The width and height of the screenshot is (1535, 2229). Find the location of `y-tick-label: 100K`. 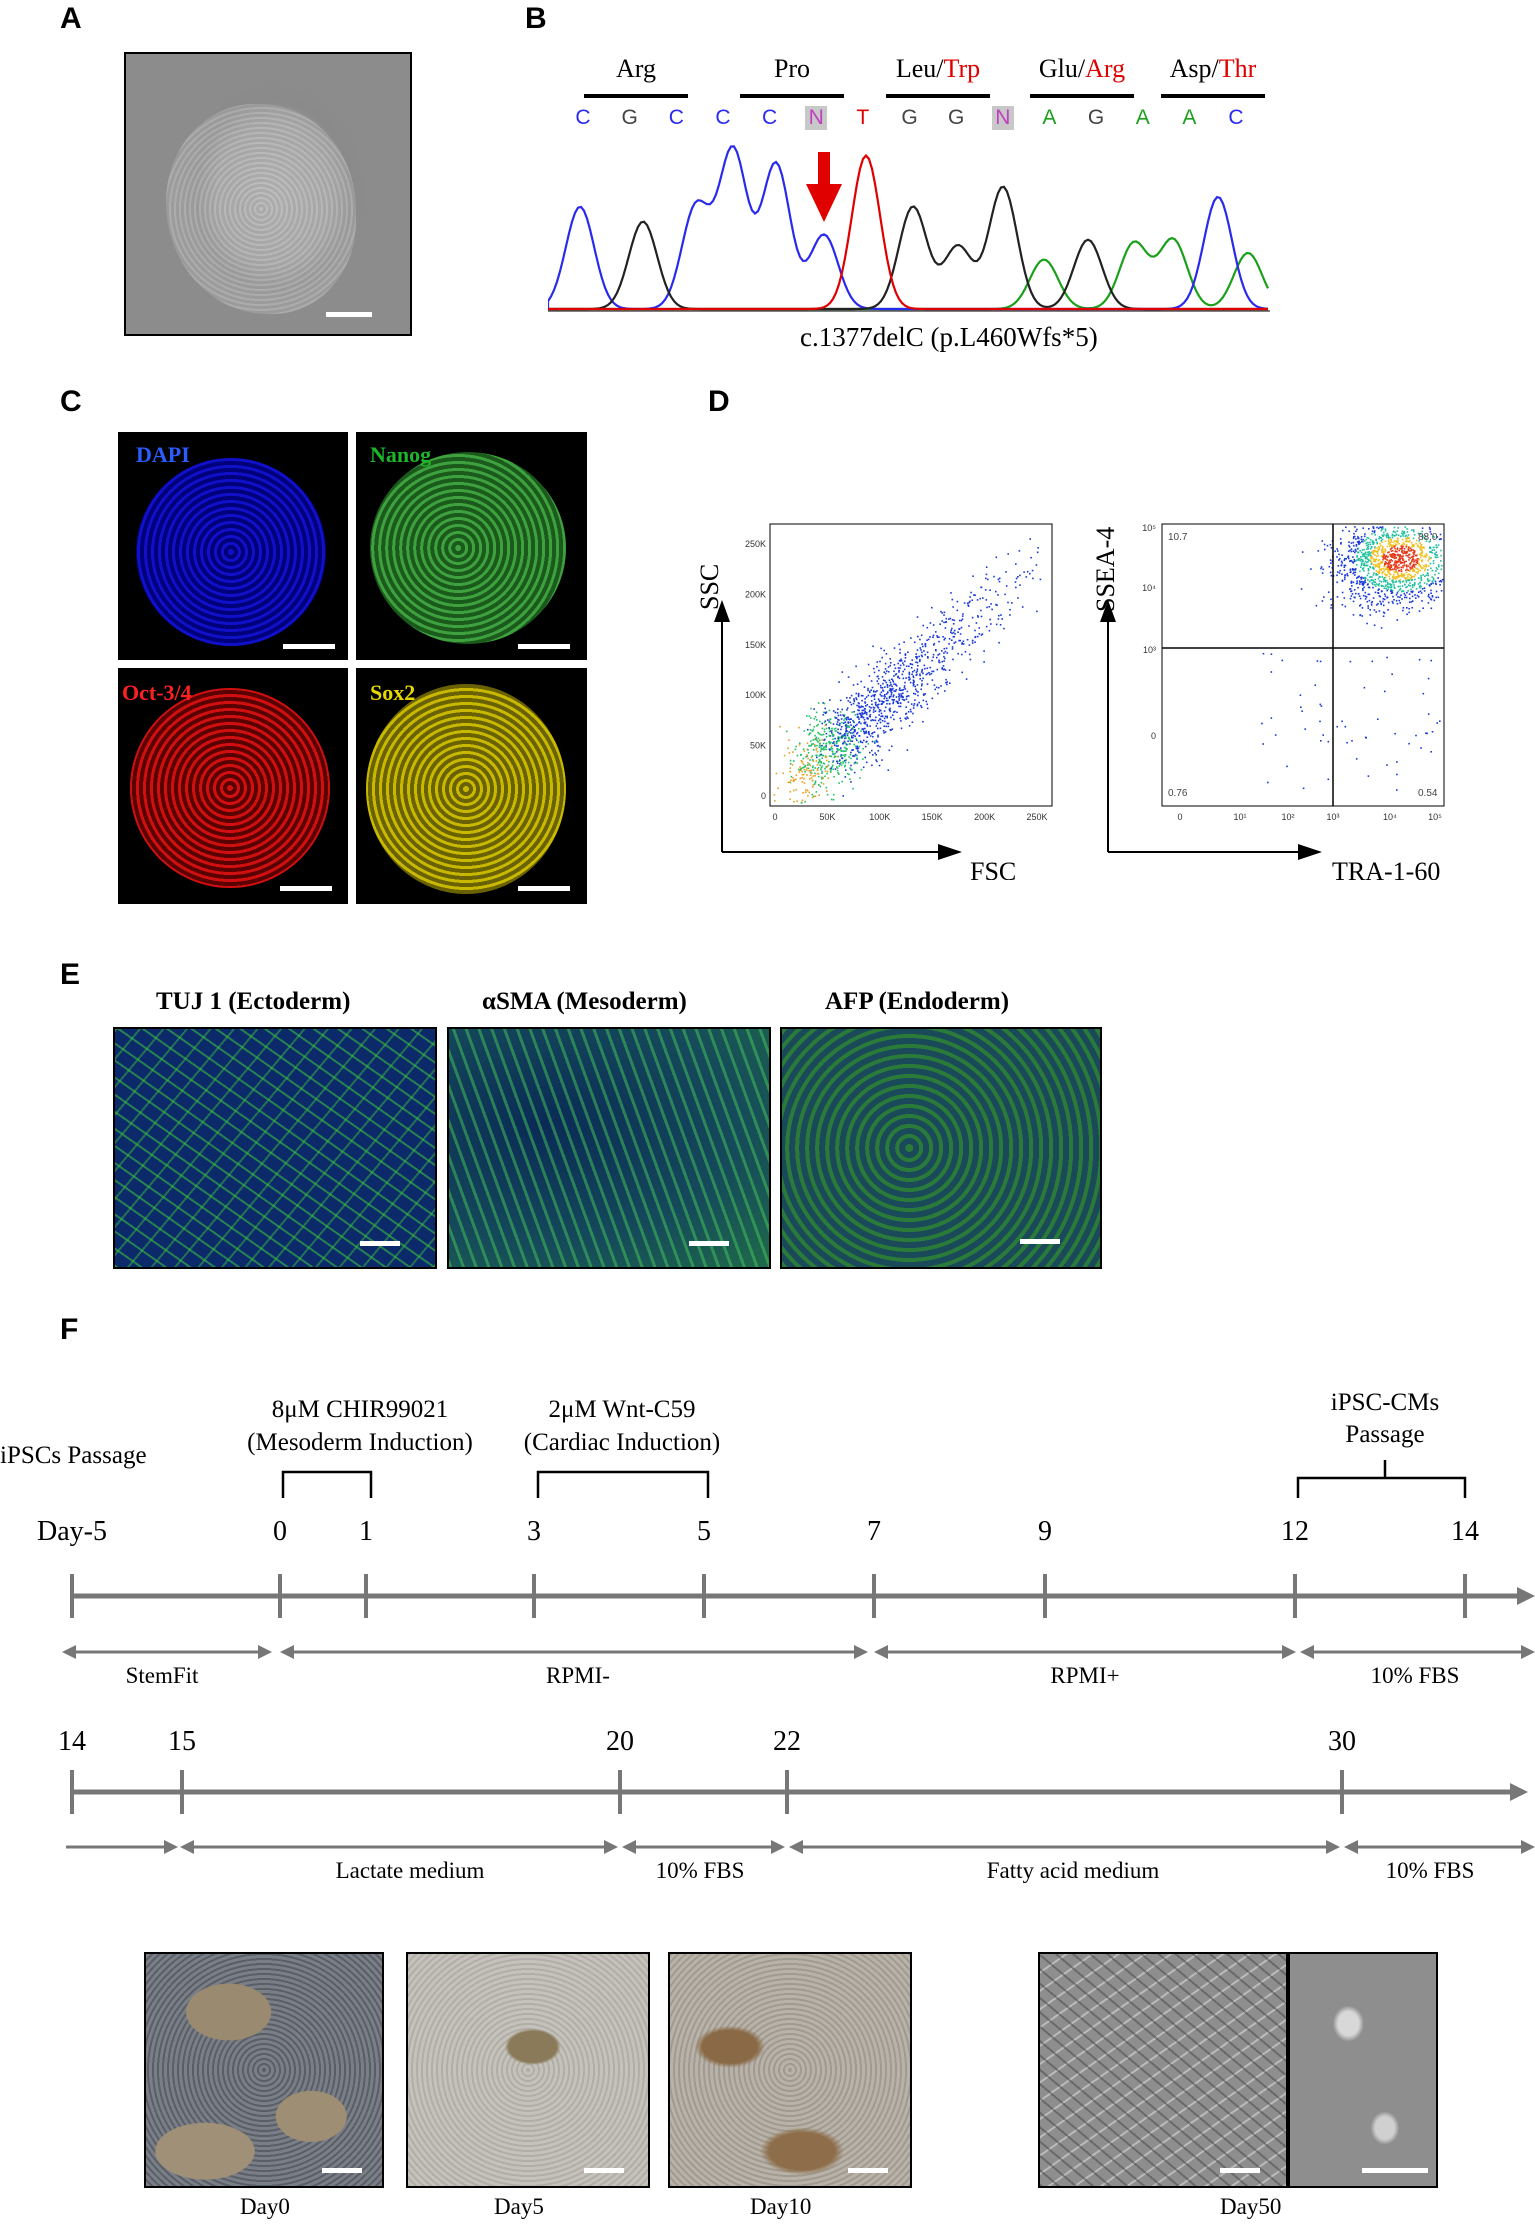

y-tick-label: 100K is located at coordinates (755, 695).